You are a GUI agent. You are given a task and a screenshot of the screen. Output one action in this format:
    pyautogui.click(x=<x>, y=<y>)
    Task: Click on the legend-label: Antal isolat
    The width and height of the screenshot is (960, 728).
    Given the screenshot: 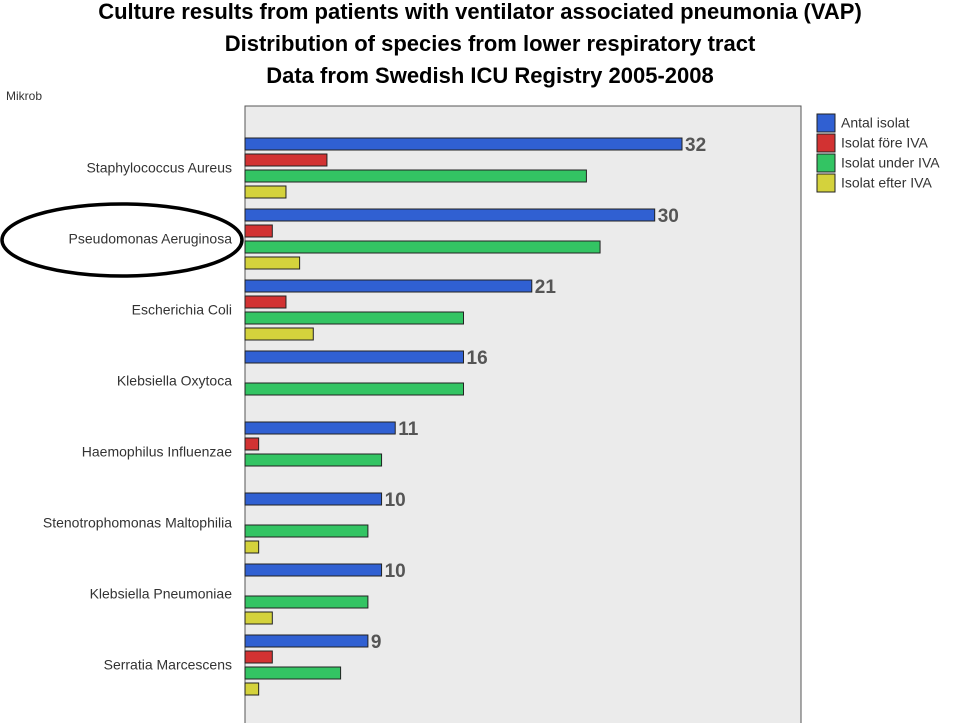 What is the action you would take?
    pyautogui.click(x=875, y=123)
    